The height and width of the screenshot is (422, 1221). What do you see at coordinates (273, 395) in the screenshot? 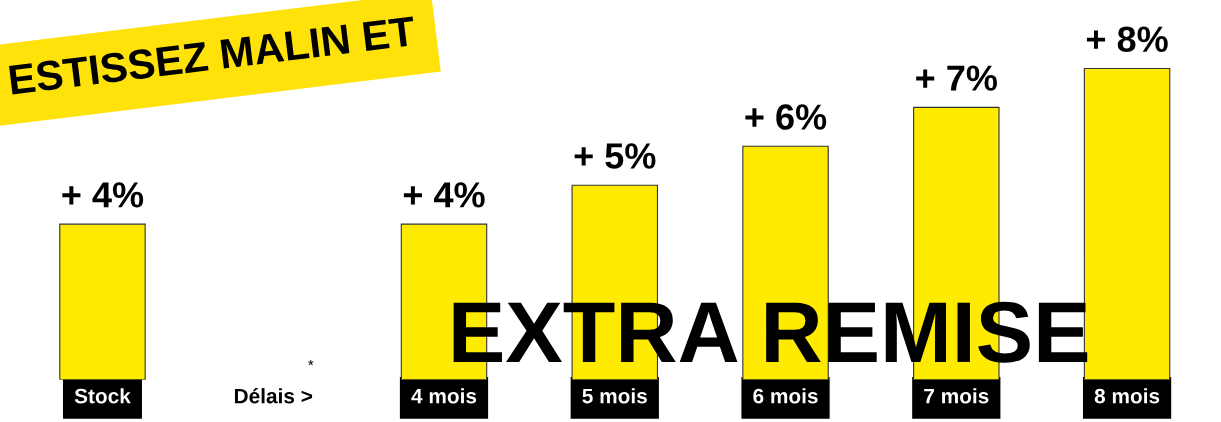
I see `x-tick-label: Délais >` at bounding box center [273, 395].